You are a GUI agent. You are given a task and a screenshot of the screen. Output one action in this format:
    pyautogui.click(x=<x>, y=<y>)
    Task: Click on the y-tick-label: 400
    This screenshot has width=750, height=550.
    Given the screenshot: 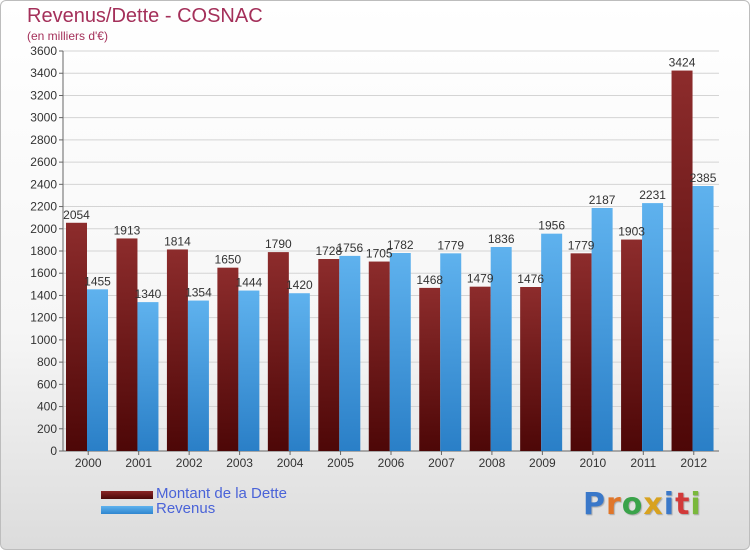 What is the action you would take?
    pyautogui.click(x=47, y=407)
    